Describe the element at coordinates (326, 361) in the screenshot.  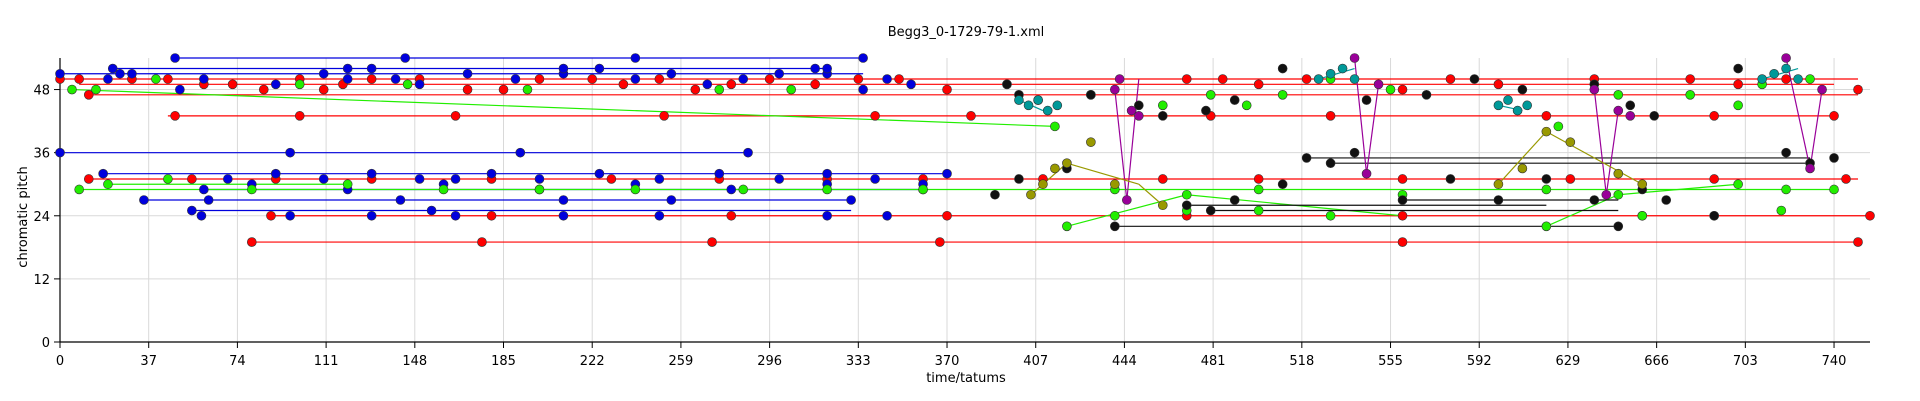
I see `x-tick-label: 111` at that location.